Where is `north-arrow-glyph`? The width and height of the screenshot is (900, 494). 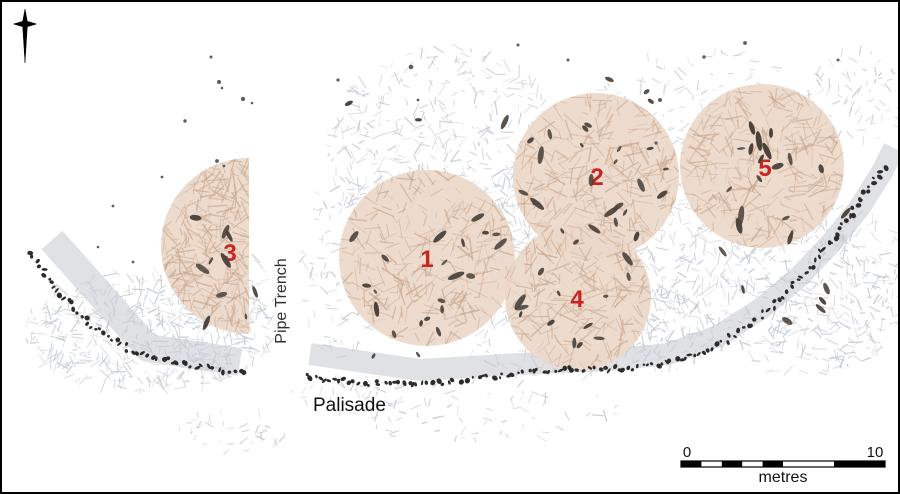
north-arrow-glyph is located at coordinates (25, 36).